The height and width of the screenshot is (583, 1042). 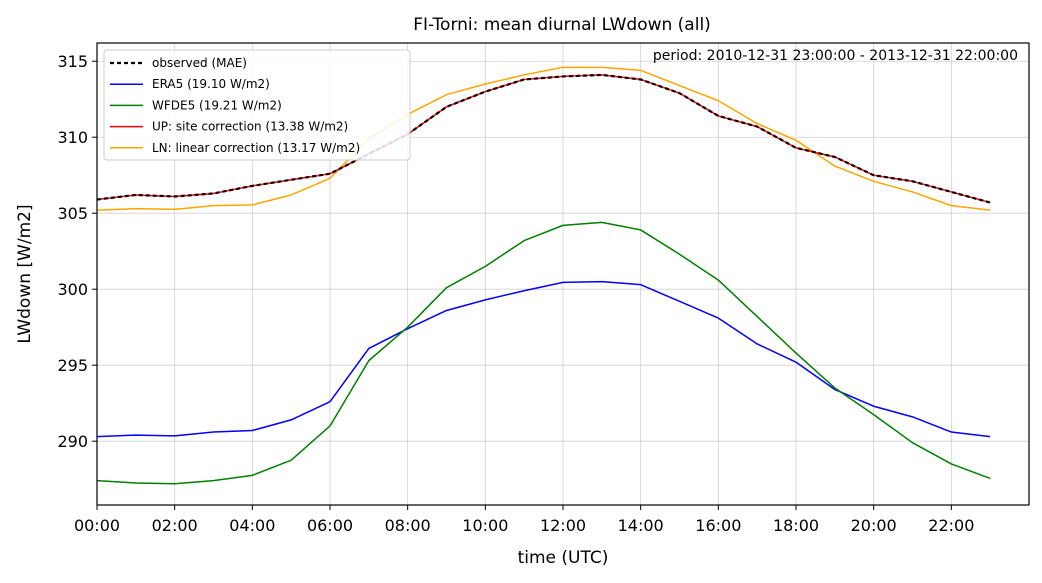 What do you see at coordinates (72, 441) in the screenshot?
I see `y-tick-label: 290` at bounding box center [72, 441].